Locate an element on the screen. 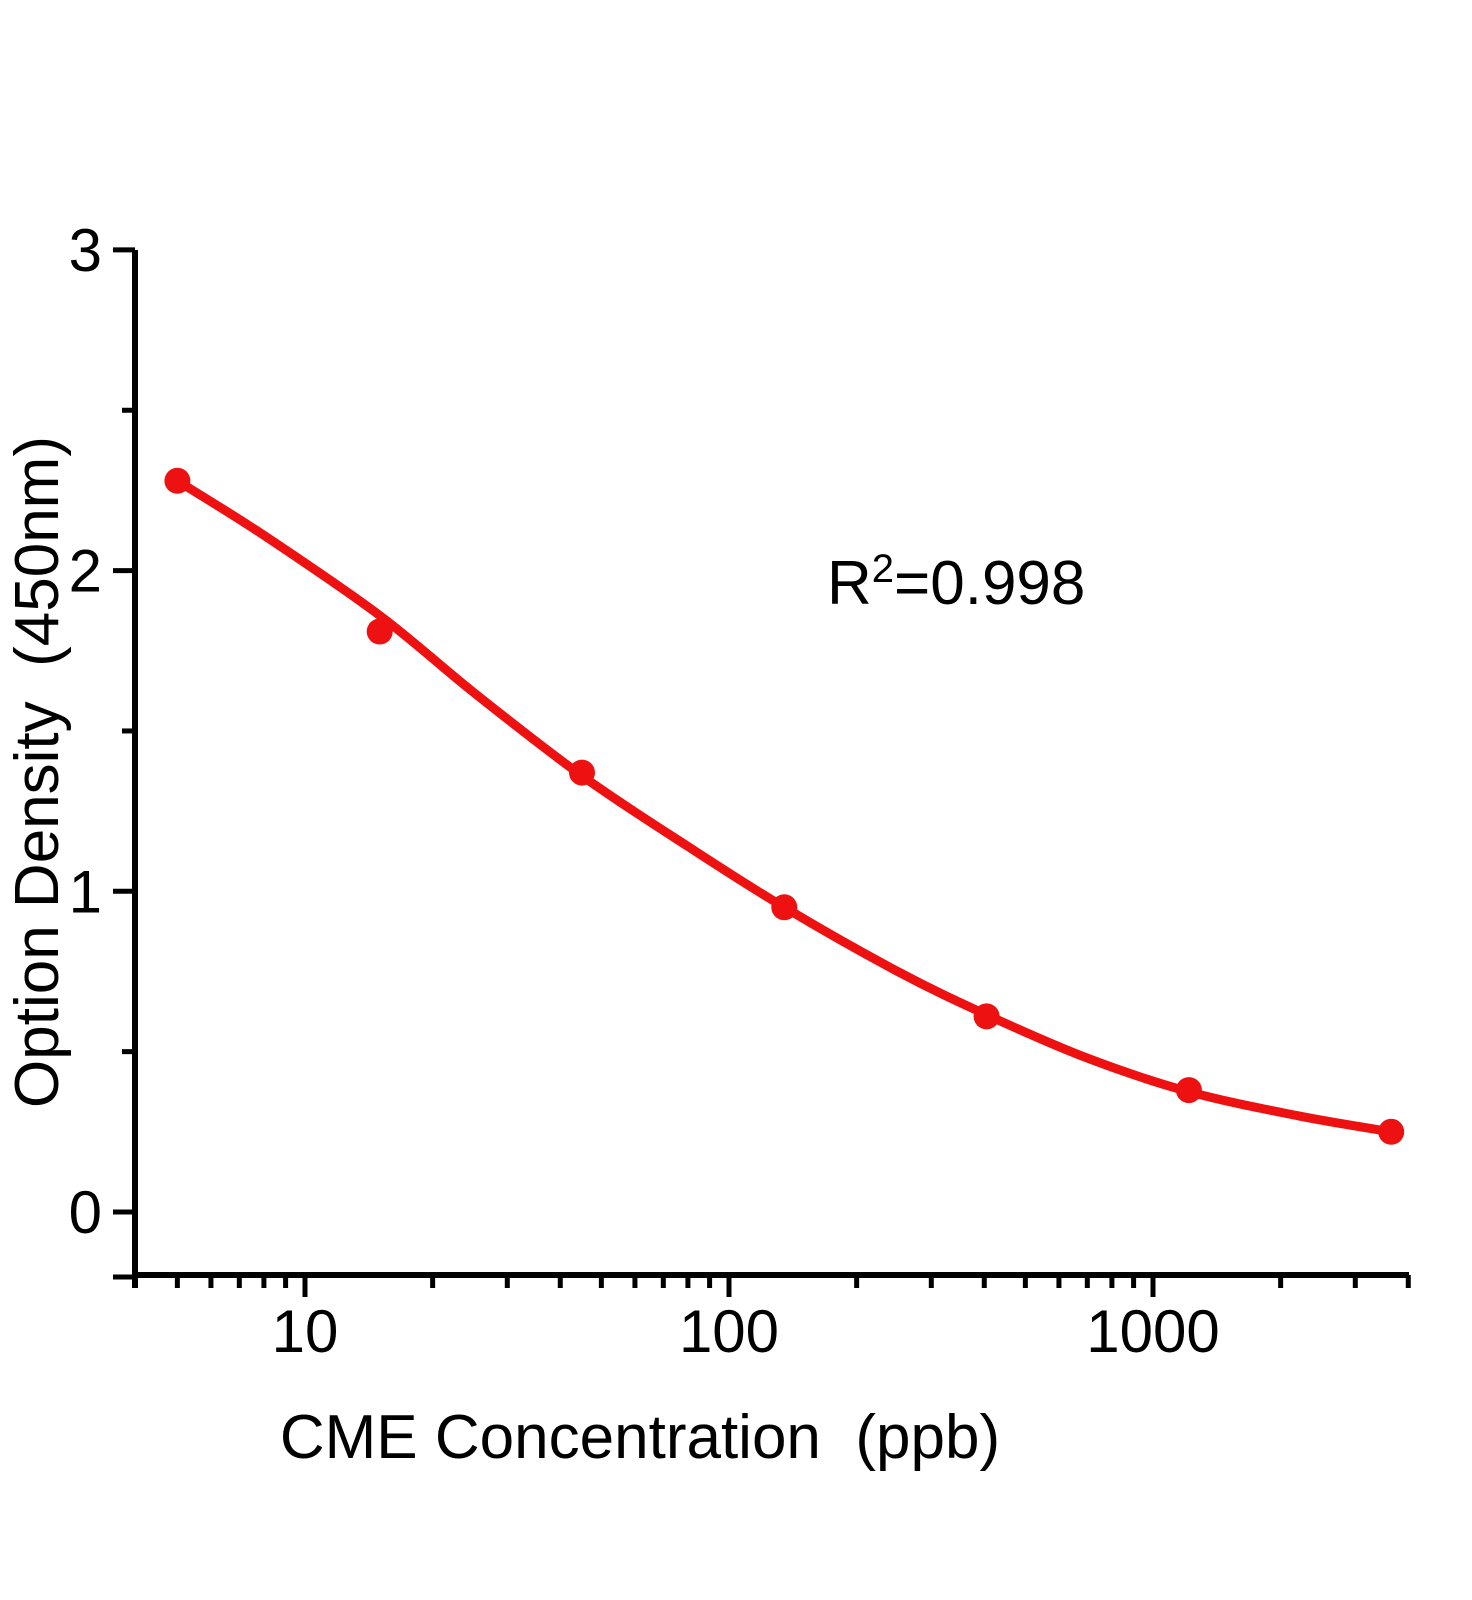 The width and height of the screenshot is (1472, 1600). x-tick-label: 1000 is located at coordinates (1152, 1331).